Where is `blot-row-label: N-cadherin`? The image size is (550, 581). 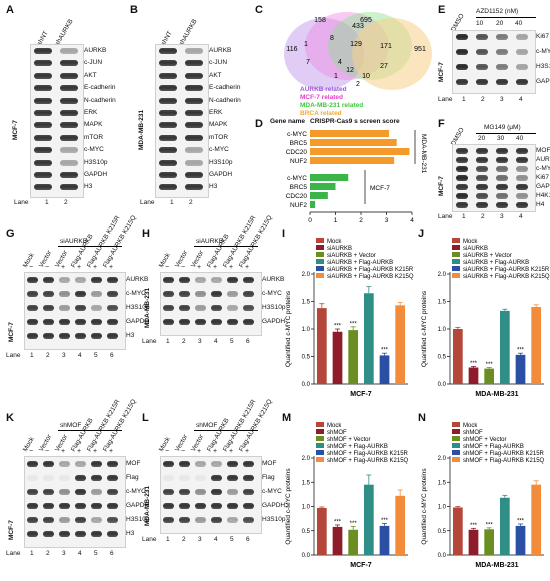 blot-row-label: N-cadherin is located at coordinates (225, 100).